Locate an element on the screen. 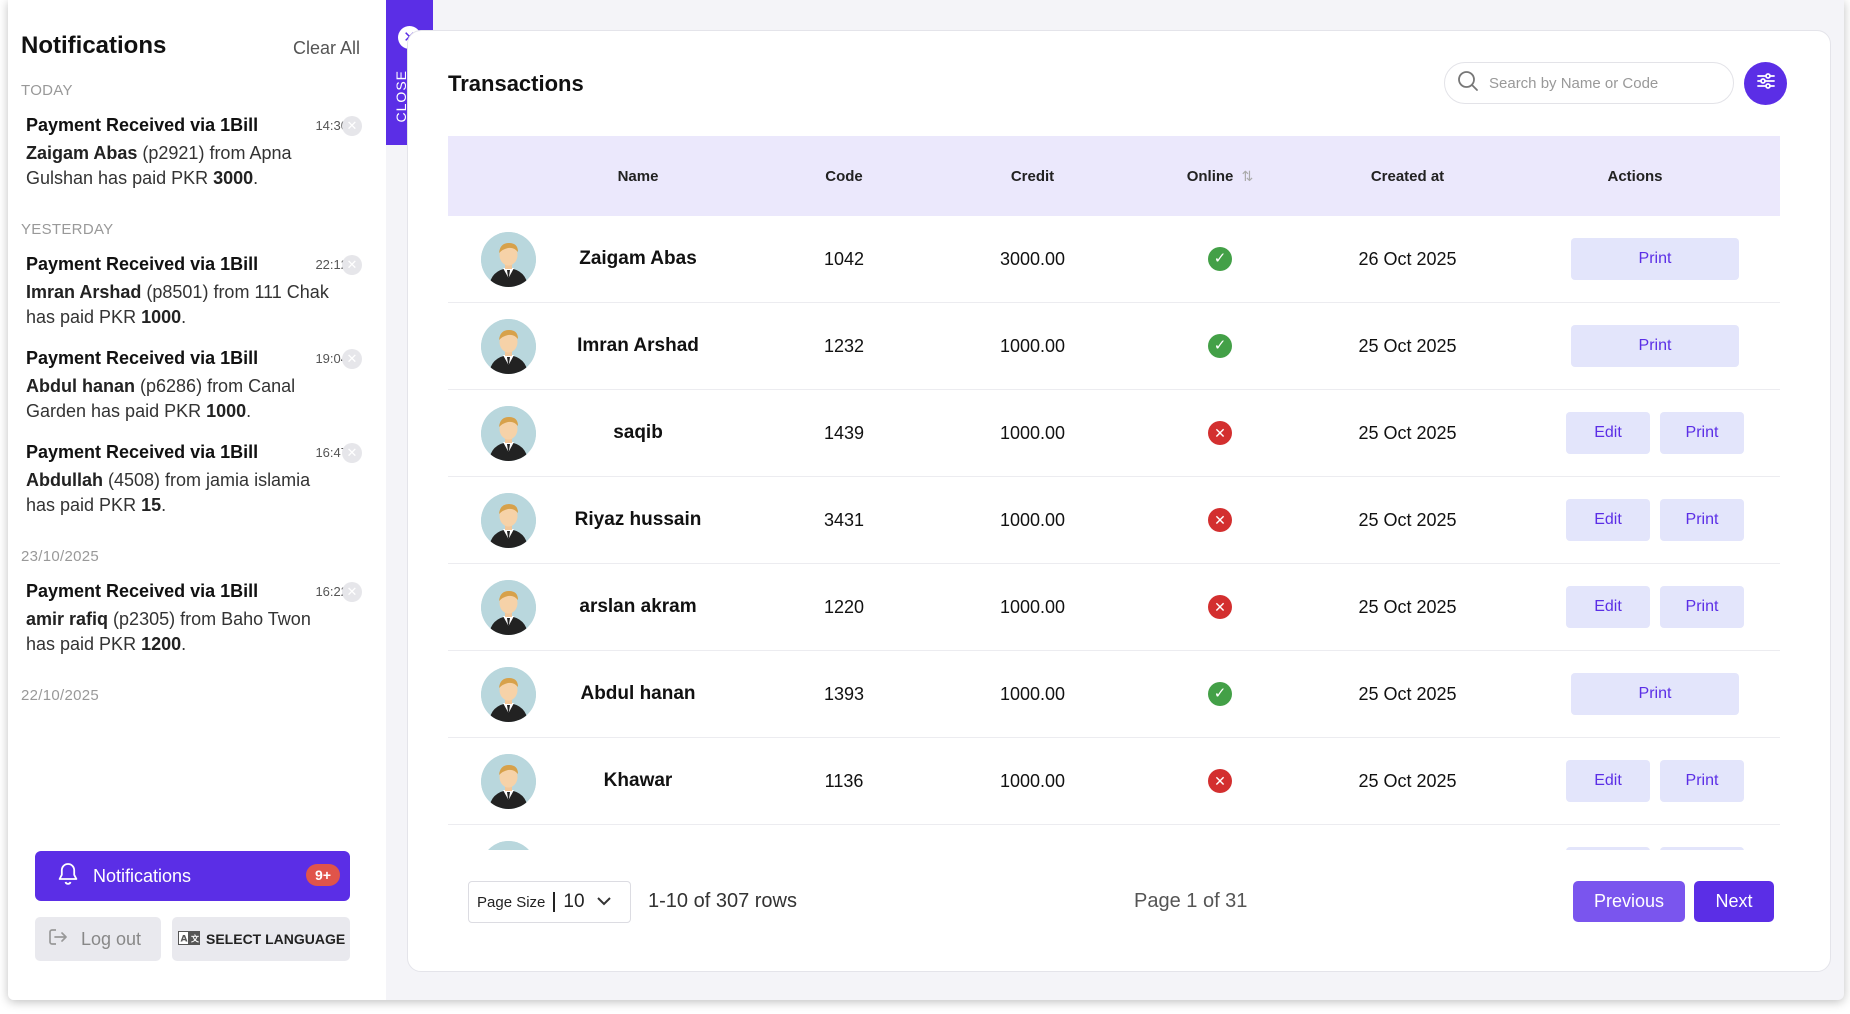 This screenshot has height=1014, width=1850. filter-button is located at coordinates (1765, 83).